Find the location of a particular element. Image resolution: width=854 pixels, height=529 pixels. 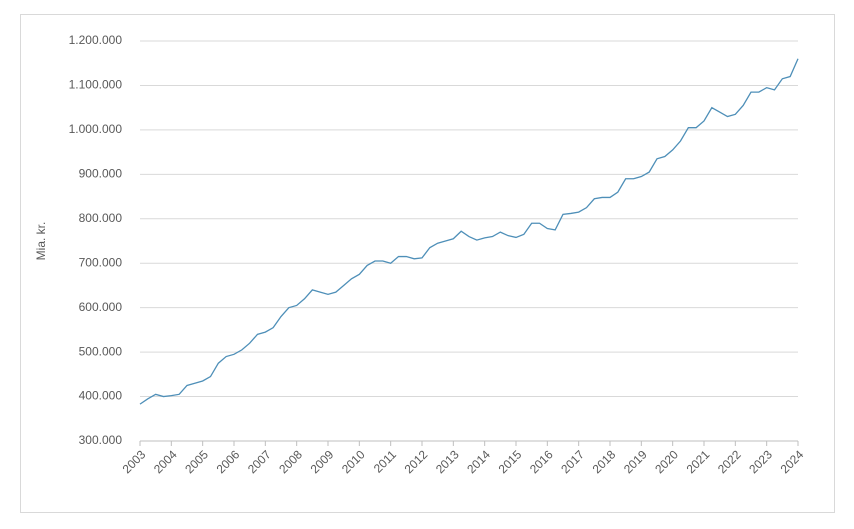

x-tick-label: 2003 is located at coordinates (134, 461).